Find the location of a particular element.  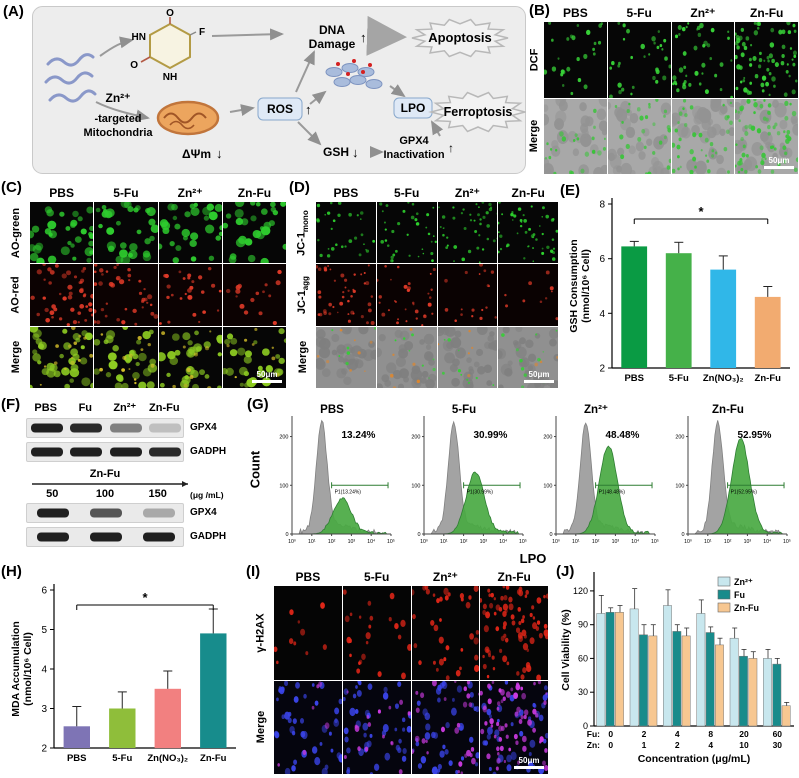

mol-o-left: O is located at coordinates (134, 65).